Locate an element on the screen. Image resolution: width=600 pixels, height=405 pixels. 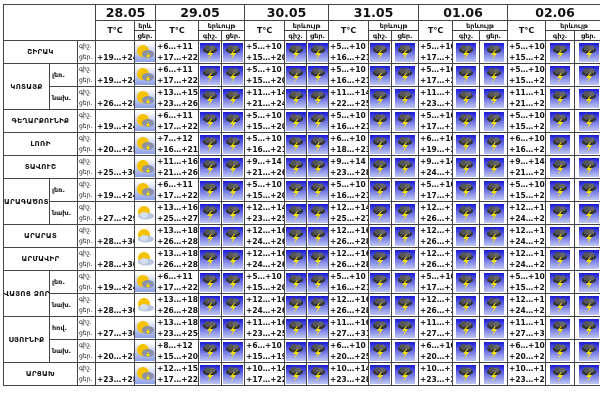
day-temperature: +15…+20 is located at coordinates (527, 57).